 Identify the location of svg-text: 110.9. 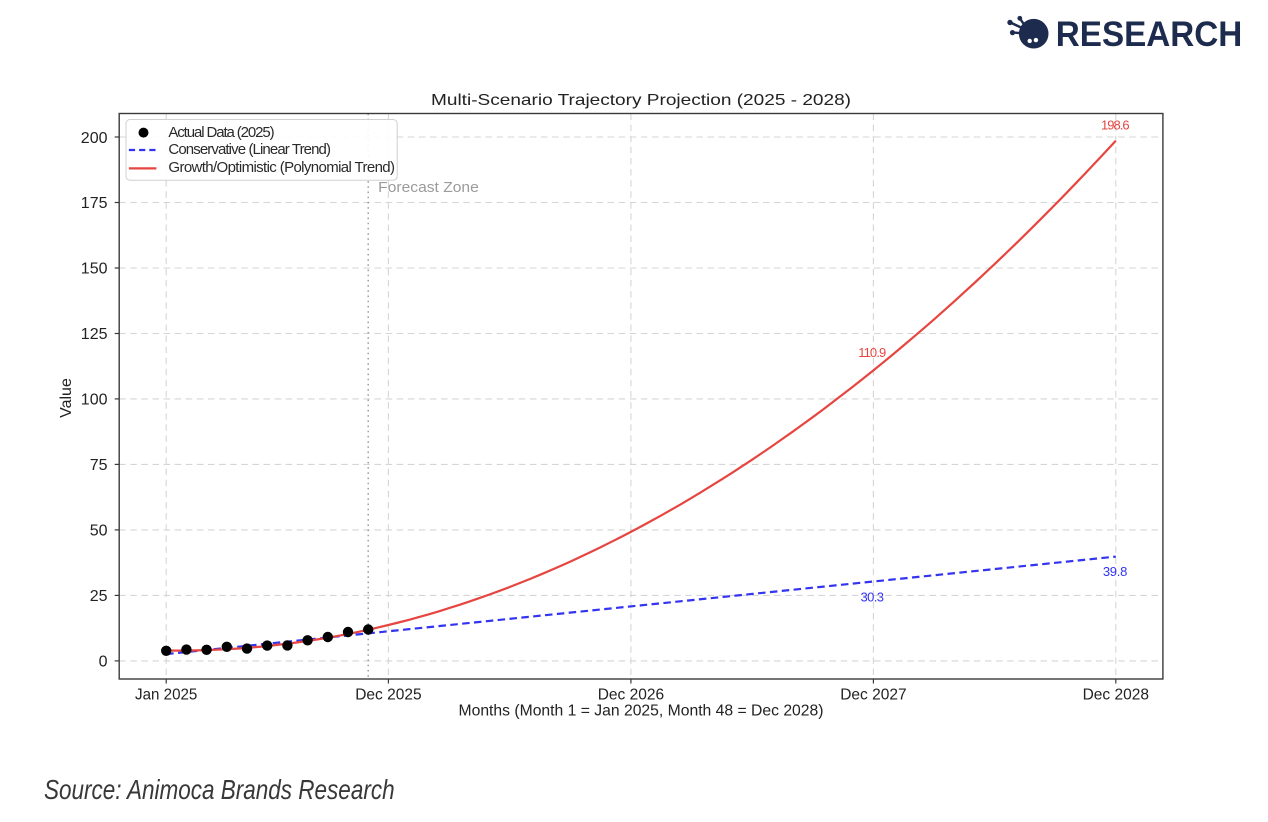
(872, 352).